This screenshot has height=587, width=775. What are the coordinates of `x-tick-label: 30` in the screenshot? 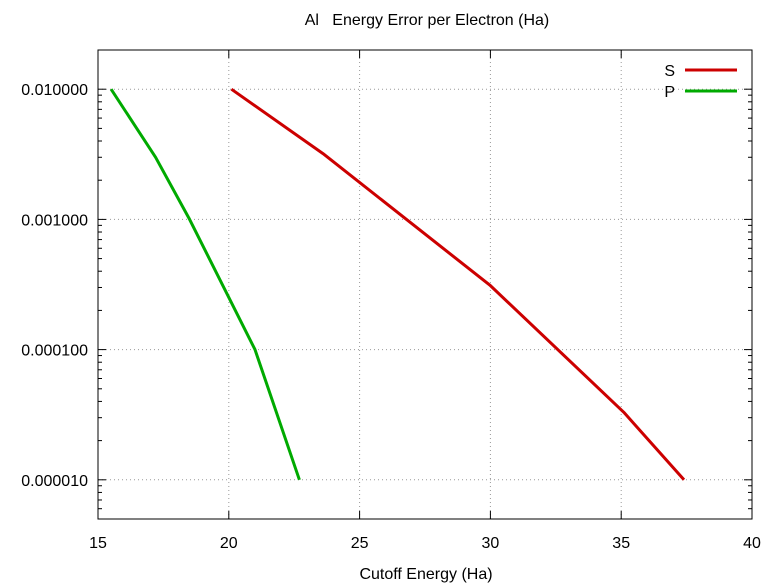 It's located at (491, 543).